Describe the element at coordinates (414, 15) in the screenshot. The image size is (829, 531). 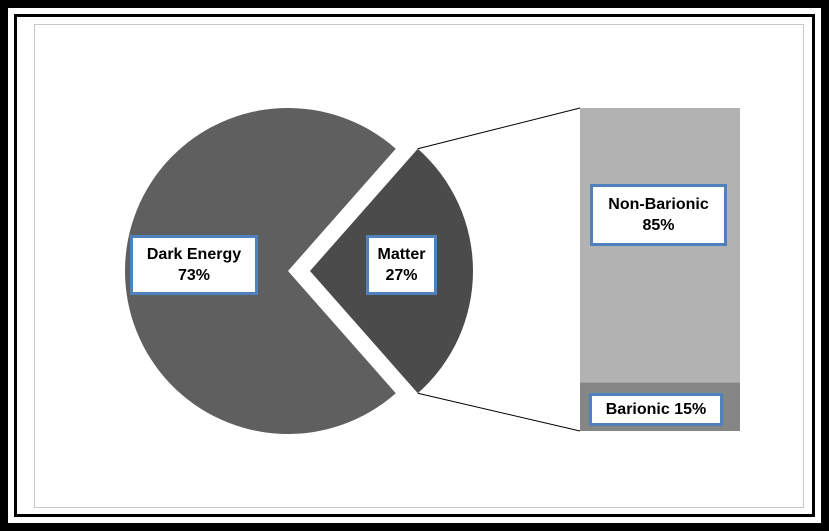
I see `frame-inner-top` at that location.